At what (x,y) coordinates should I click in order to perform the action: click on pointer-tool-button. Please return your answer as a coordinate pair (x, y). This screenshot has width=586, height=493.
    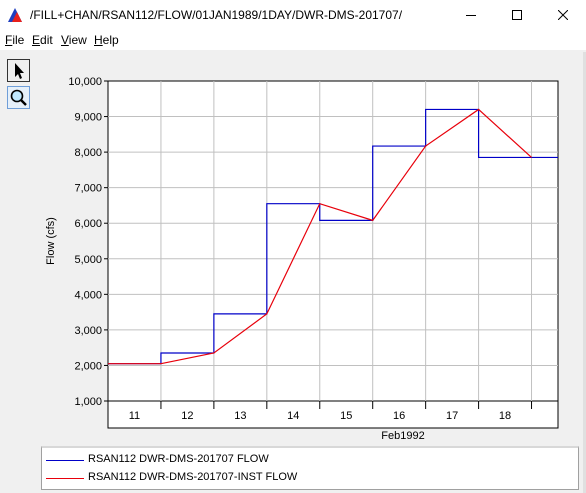
    Looking at the image, I should click on (18, 70).